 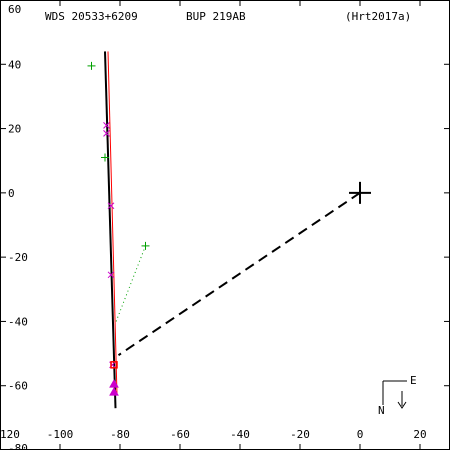 I want to click on x-tick-label: -80, so click(x=120, y=434).